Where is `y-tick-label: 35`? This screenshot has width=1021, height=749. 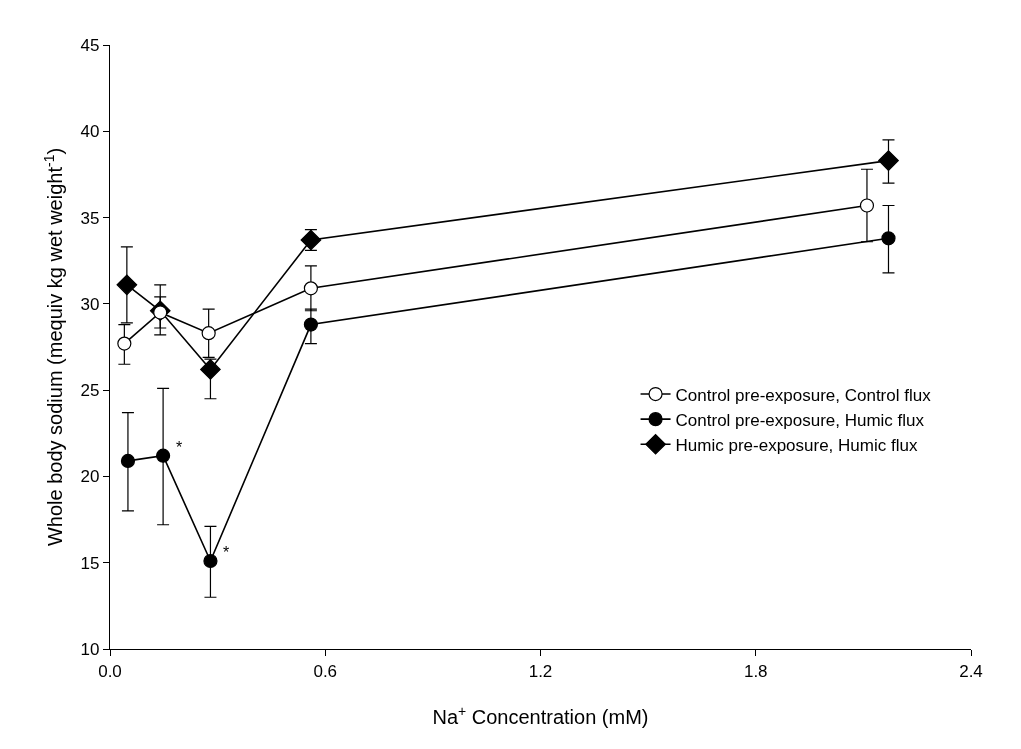
y-tick-label: 35 is located at coordinates (90, 218).